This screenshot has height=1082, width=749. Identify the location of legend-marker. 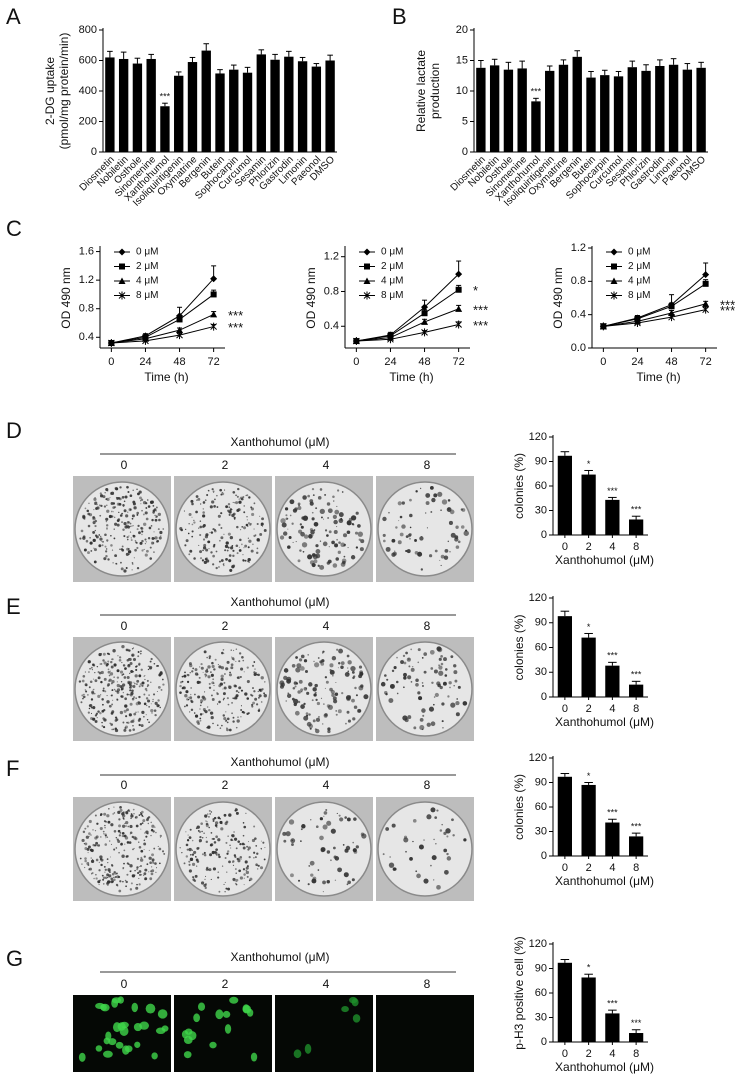
(367, 280).